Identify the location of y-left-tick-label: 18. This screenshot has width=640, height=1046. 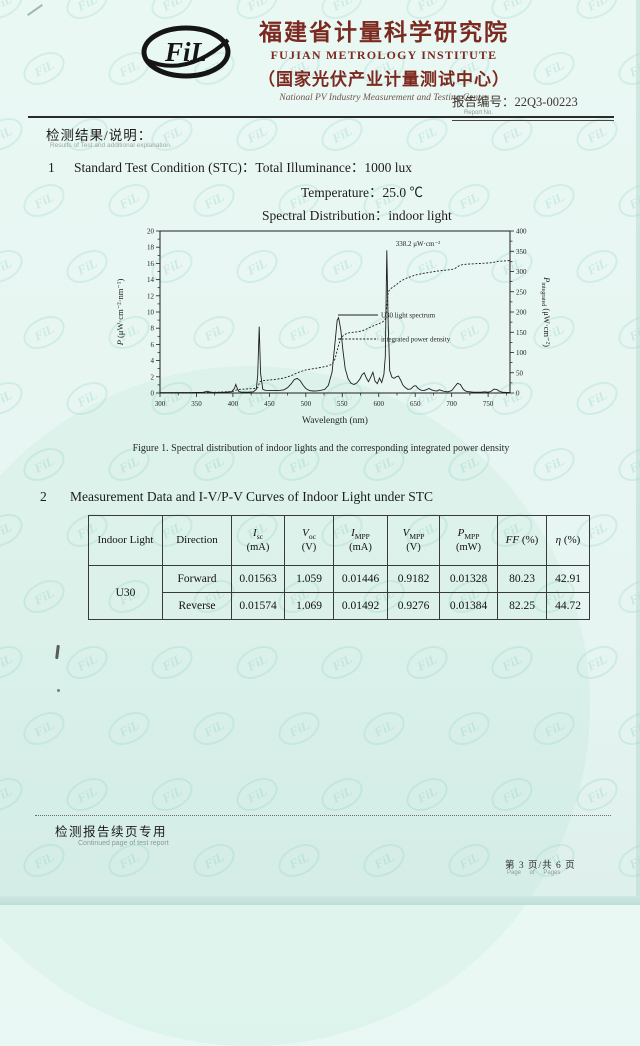
(151, 248).